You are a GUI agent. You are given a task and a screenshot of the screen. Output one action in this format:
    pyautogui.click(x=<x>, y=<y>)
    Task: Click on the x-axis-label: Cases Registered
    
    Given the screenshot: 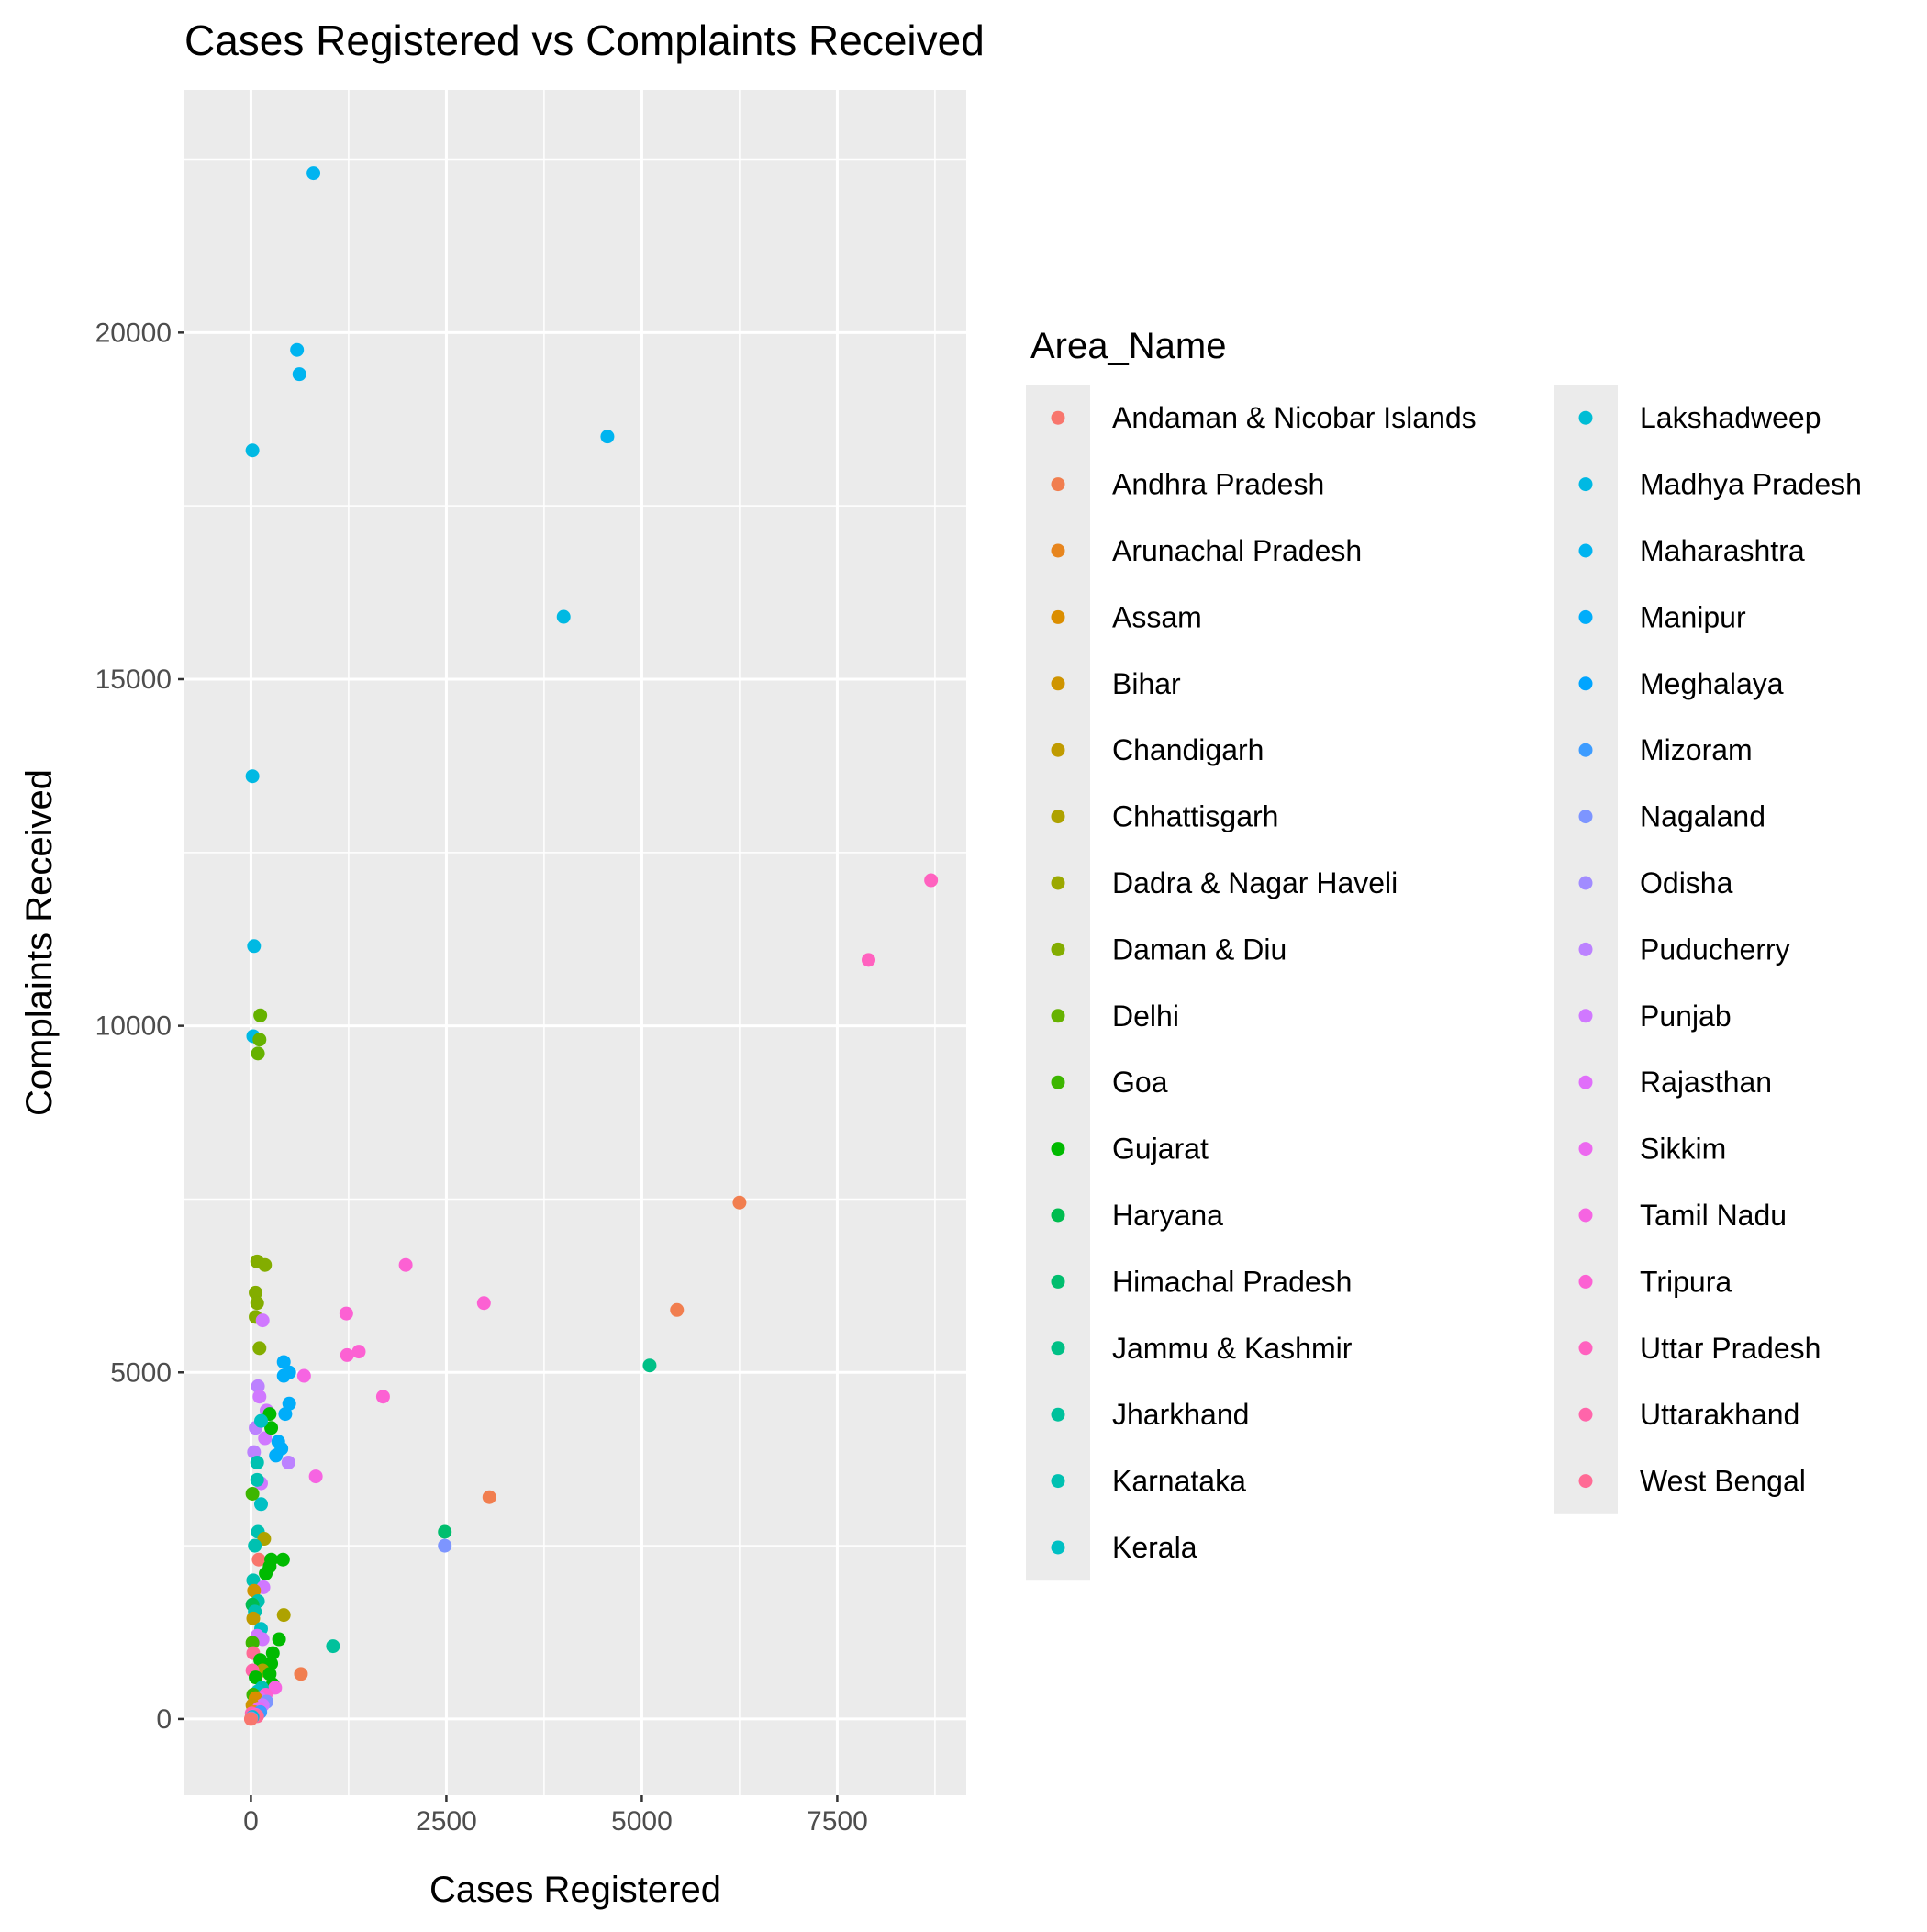 What is the action you would take?
    pyautogui.click(x=575, y=1890)
    